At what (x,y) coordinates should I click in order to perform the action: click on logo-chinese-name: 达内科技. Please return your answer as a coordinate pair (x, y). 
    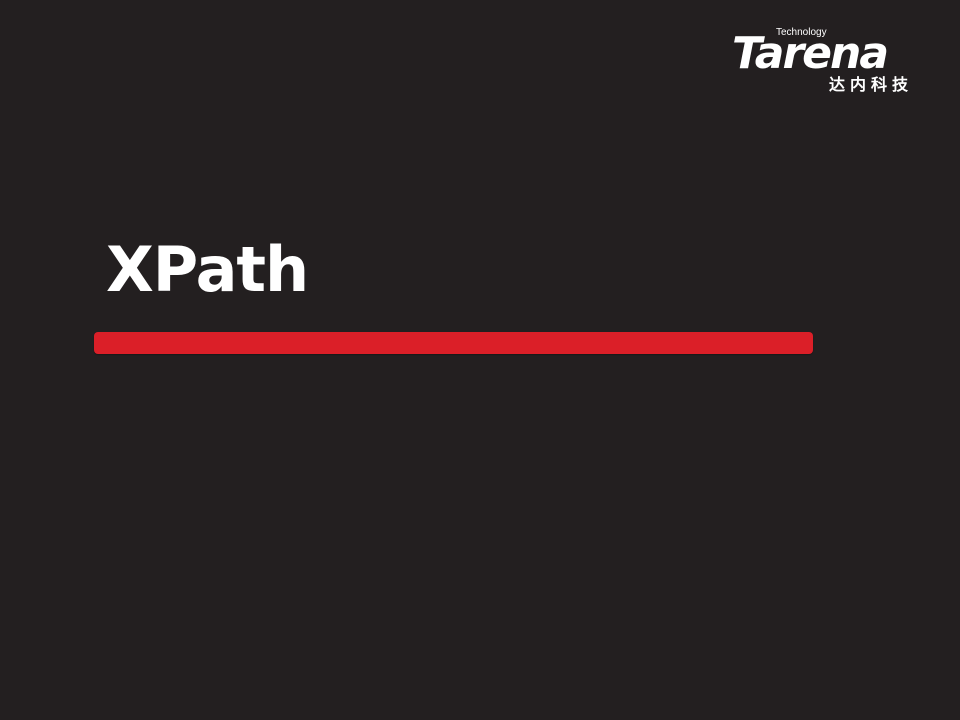
    Looking at the image, I should click on (871, 84).